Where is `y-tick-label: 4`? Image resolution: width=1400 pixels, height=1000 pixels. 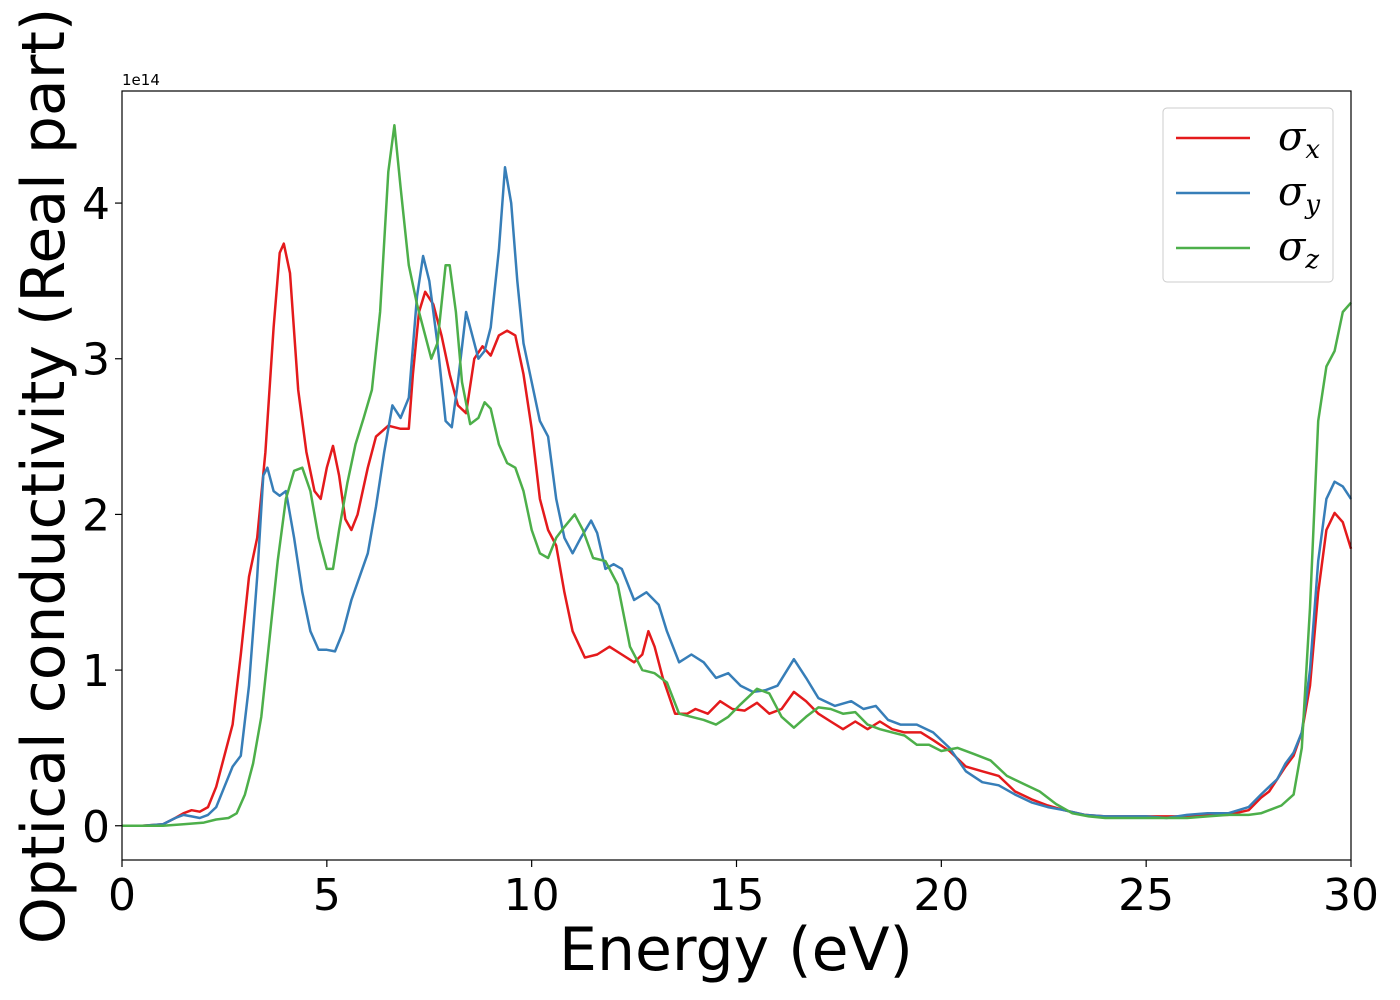
y-tick-label: 4 is located at coordinates (96, 204).